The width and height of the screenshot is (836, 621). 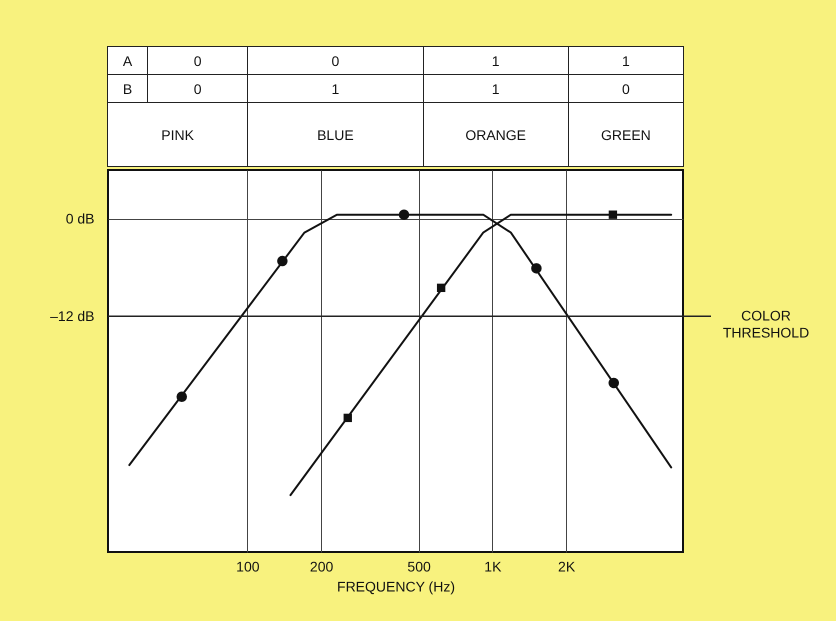 What do you see at coordinates (396, 586) in the screenshot?
I see `x-axis-title: FREQUENCY (Hz)` at bounding box center [396, 586].